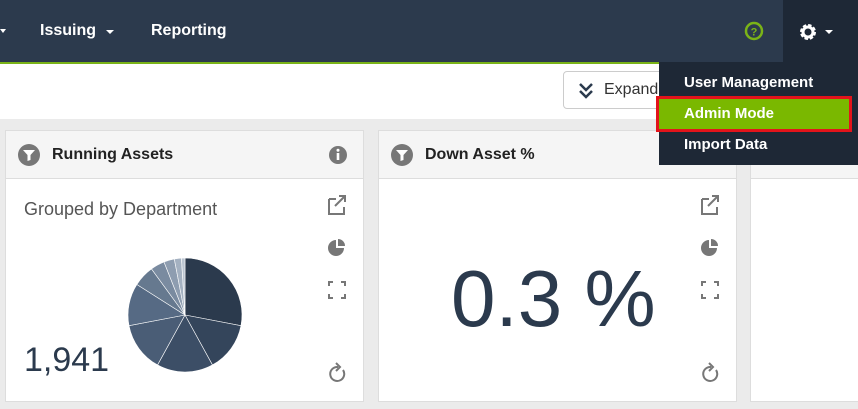 Image resolution: width=858 pixels, height=409 pixels. Describe the element at coordinates (189, 30) in the screenshot. I see `nav-reporting: Reporting` at that location.